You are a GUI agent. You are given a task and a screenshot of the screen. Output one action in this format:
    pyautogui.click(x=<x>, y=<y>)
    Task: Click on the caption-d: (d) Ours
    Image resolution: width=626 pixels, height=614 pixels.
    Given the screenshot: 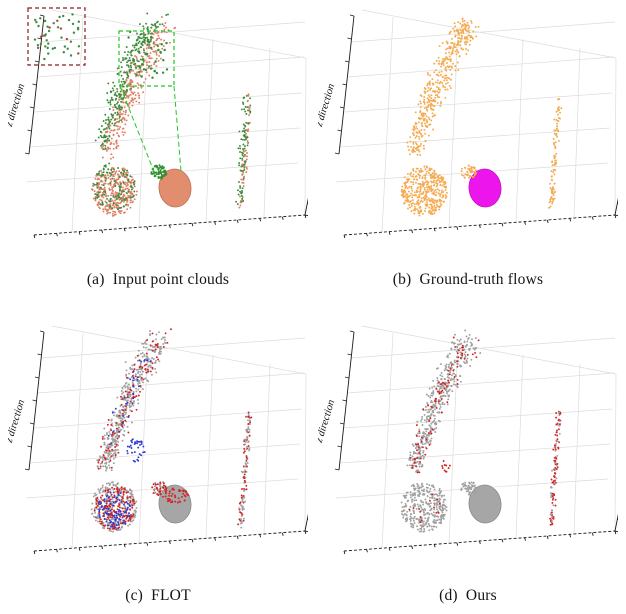 What is the action you would take?
    pyautogui.click(x=468, y=595)
    